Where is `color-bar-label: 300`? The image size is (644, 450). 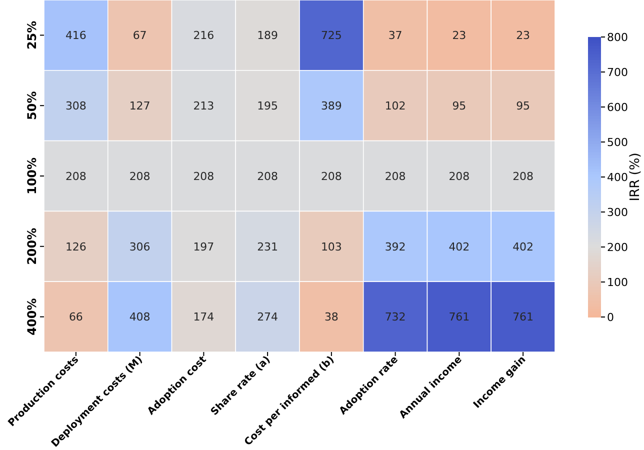 color-bar-label: 300 is located at coordinates (617, 212).